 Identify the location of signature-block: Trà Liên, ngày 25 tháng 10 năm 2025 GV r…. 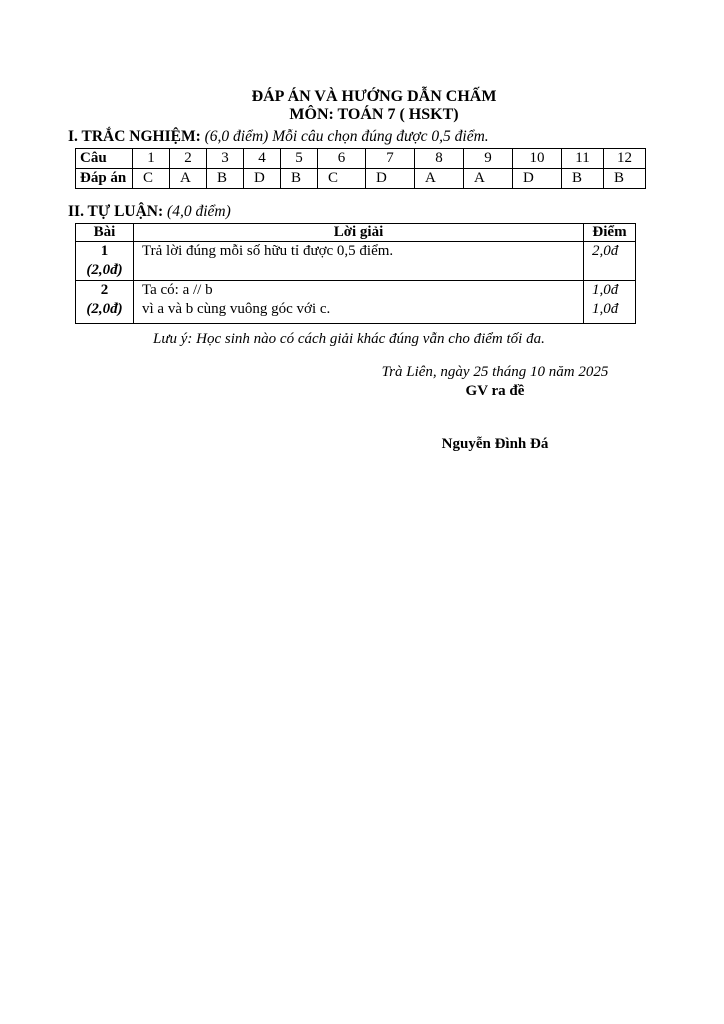
(495, 408).